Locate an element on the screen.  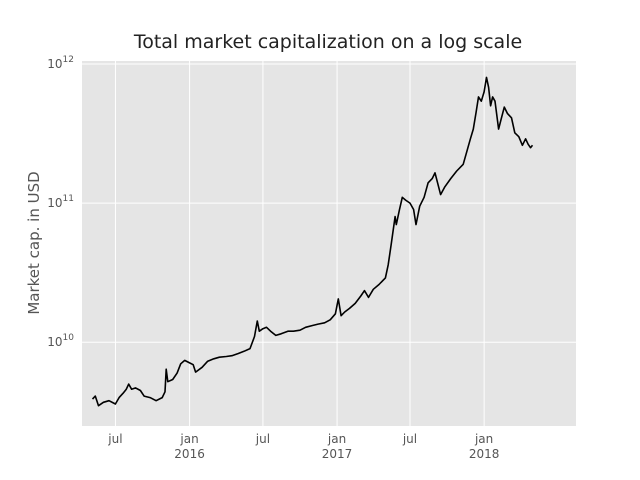
y-tick-labels: 1010 1011 1012 is located at coordinates (60, 202).